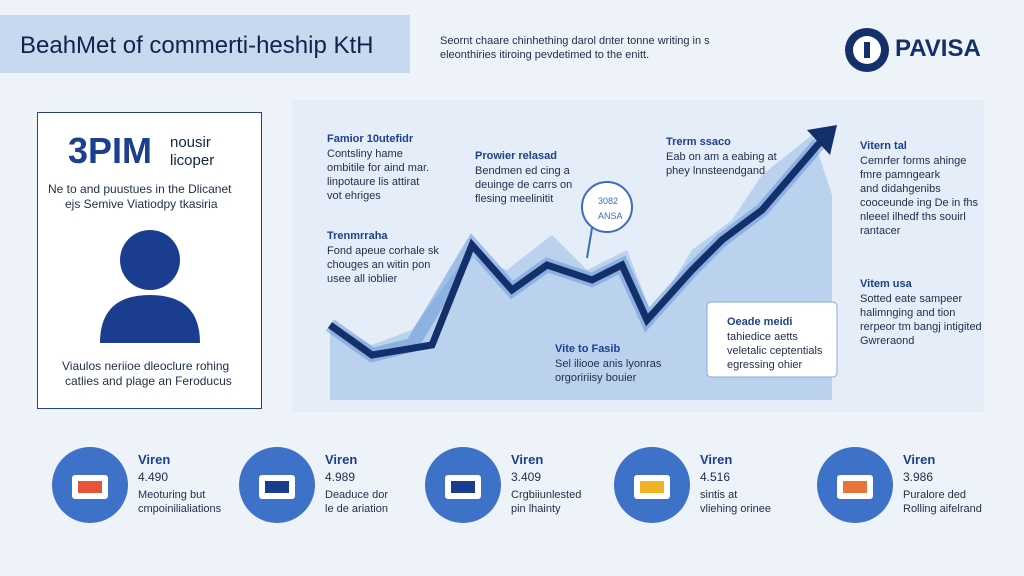 This screenshot has height=576, width=1024. I want to click on stat-value: 3.409, so click(526, 477).